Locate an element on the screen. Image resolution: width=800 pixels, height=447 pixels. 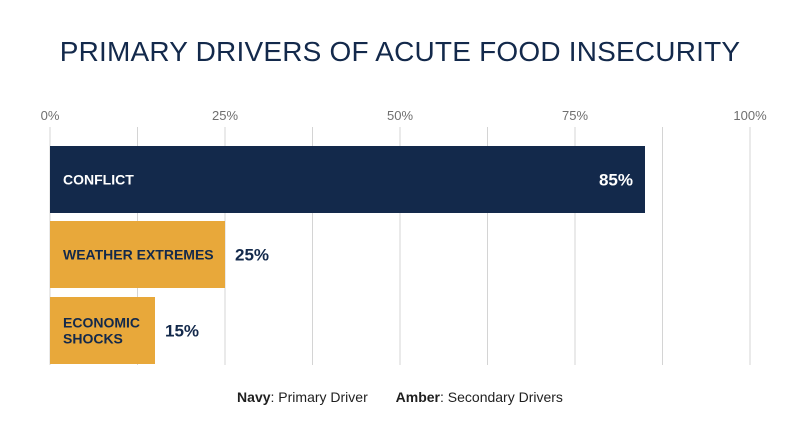
legend-item-primary: Navy: Primary Driver is located at coordinates (302, 397).